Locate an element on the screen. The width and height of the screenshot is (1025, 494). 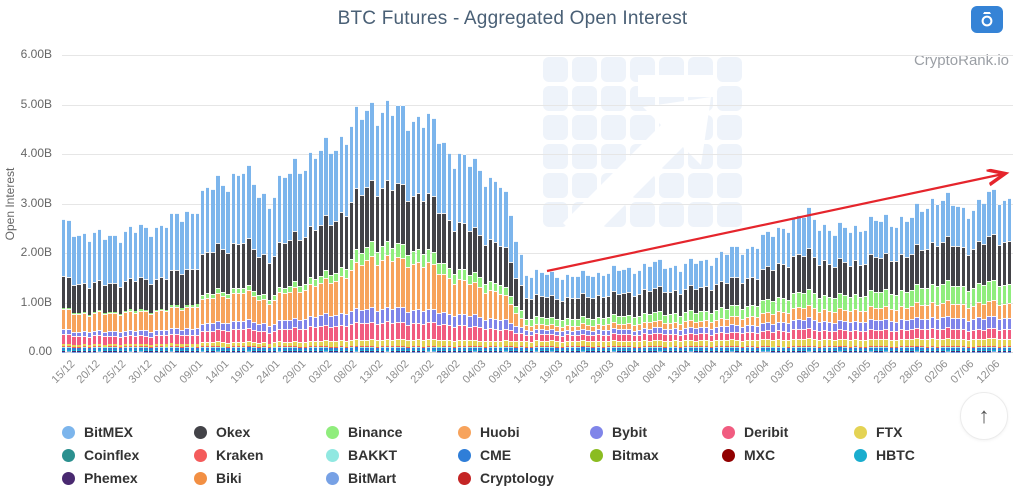
y-tick-label: 3.00B is located at coordinates (36, 202).